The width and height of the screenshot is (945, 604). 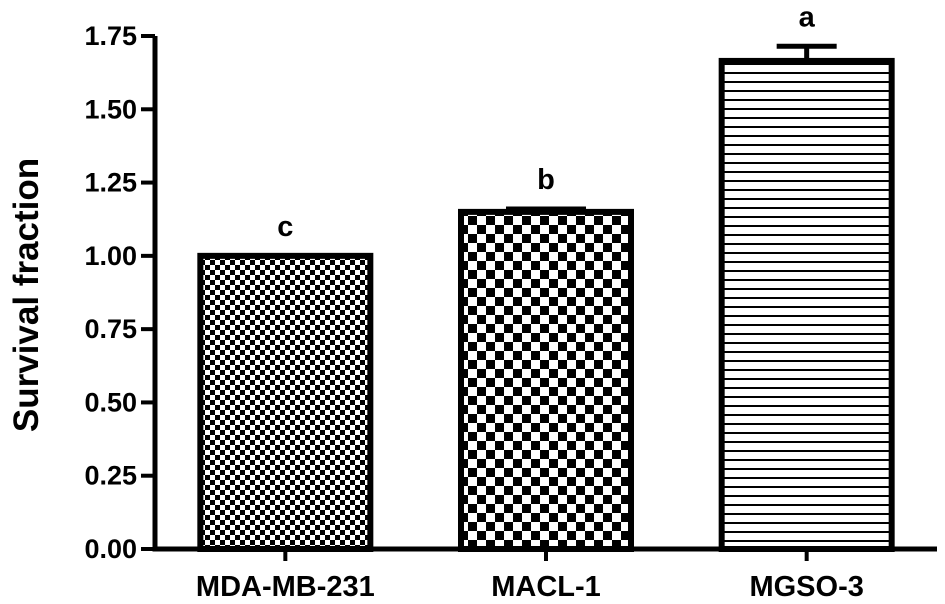 What do you see at coordinates (110, 402) in the screenshot?
I see `y-tick-label: 0.50` at bounding box center [110, 402].